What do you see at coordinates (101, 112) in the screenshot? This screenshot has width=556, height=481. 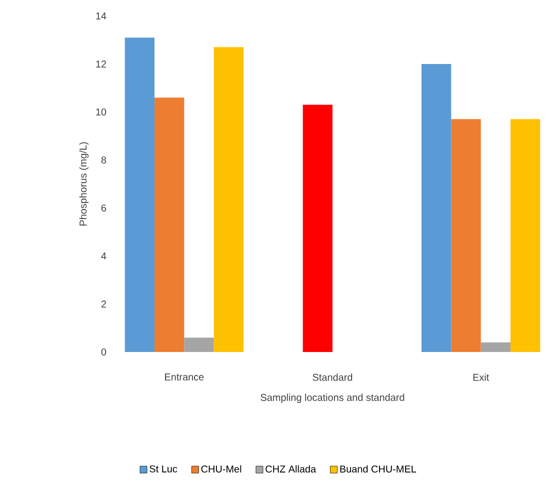 I see `y-tick-label: 10` at bounding box center [101, 112].